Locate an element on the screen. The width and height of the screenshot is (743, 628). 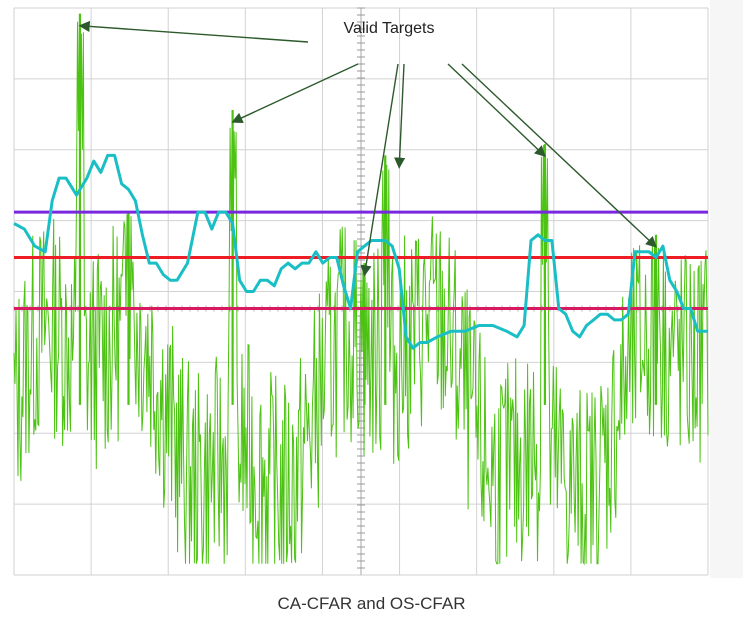
figure-caption: CA-CFAR and OS-CFAR is located at coordinates (371, 603).